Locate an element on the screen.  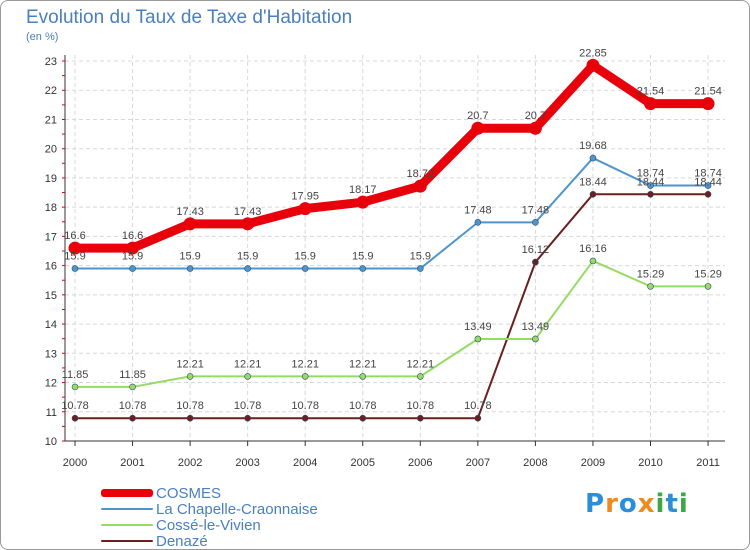
logo-letter: i is located at coordinates (683, 504).